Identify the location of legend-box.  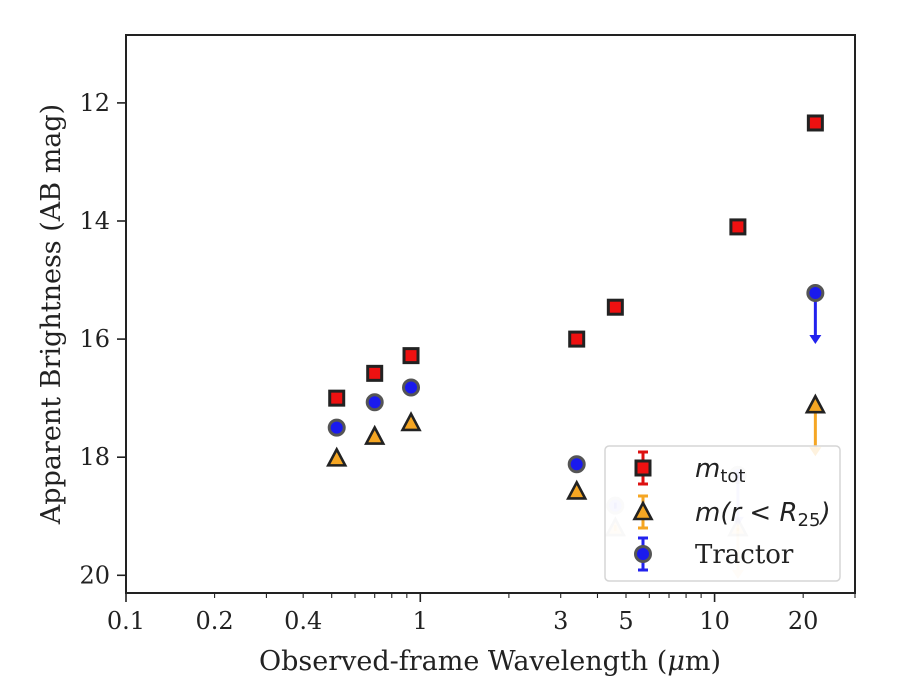
(722, 513).